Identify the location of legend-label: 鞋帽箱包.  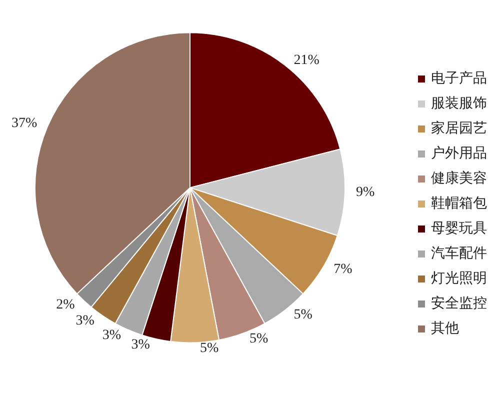
(459, 204).